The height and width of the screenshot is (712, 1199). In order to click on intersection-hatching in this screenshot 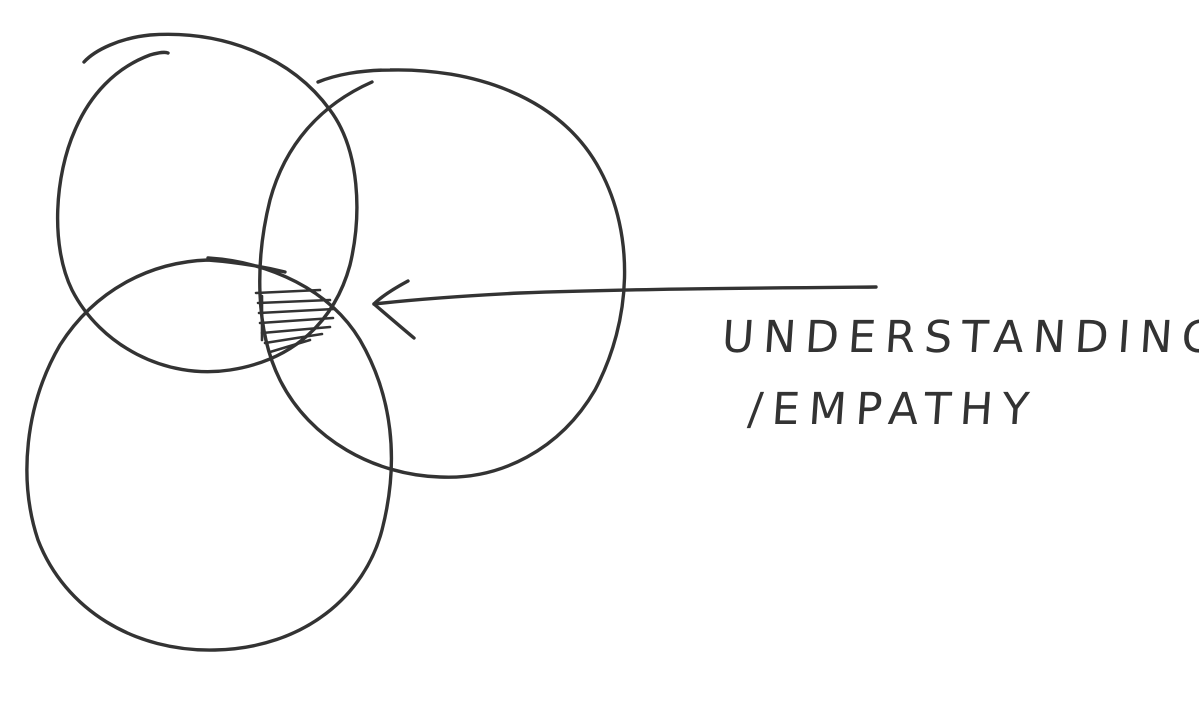, I will do `click(295, 321)`.